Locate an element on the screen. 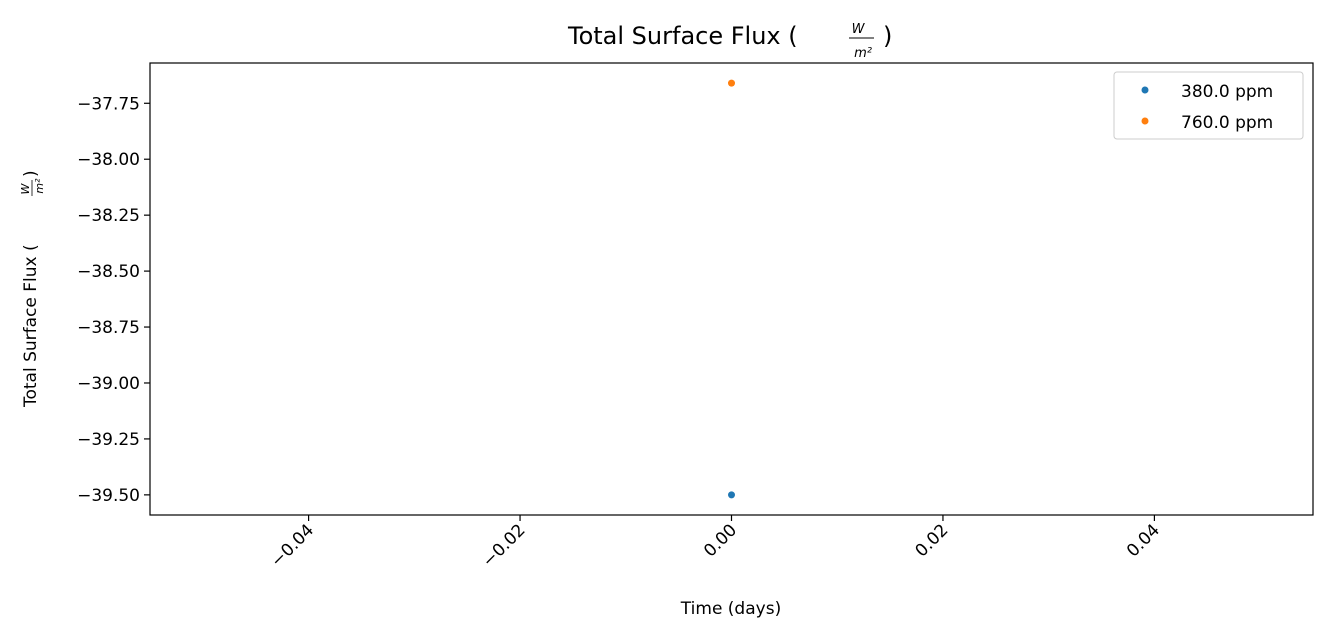 The height and width of the screenshot is (633, 1327). x-tick-label: −0.02 is located at coordinates (504, 545).